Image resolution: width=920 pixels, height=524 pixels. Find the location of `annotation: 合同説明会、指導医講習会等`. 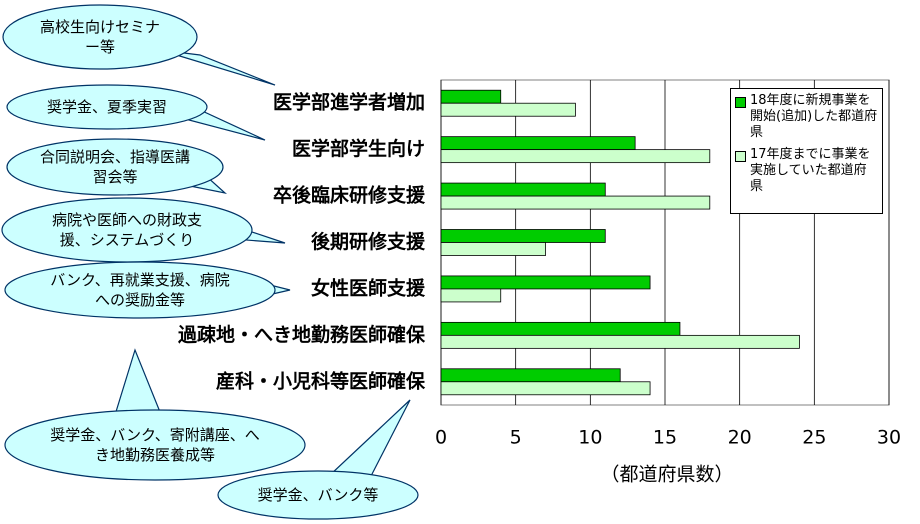

annotation: 合同説明会、指導医講習会等 is located at coordinates (114, 167).